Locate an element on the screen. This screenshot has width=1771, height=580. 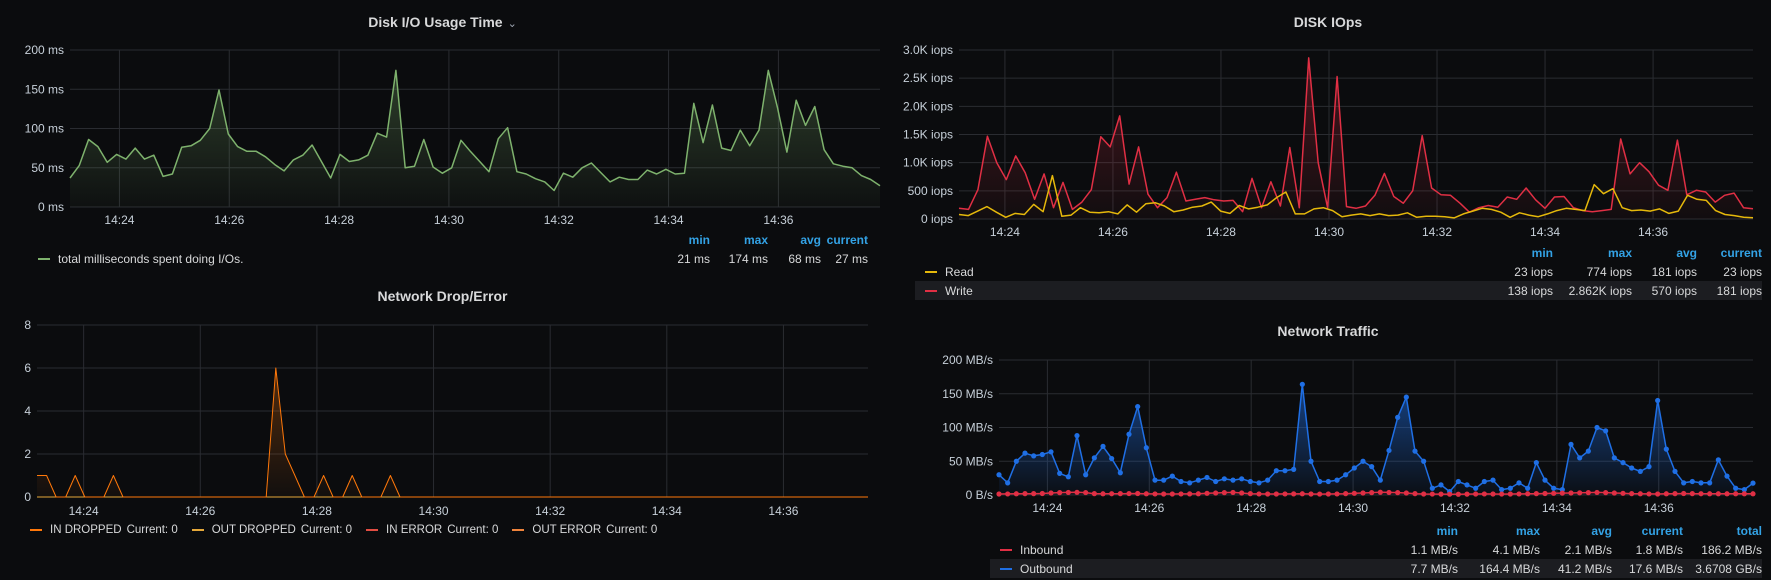
series-label: total milliseconds spent doing I/Os. is located at coordinates (151, 258).